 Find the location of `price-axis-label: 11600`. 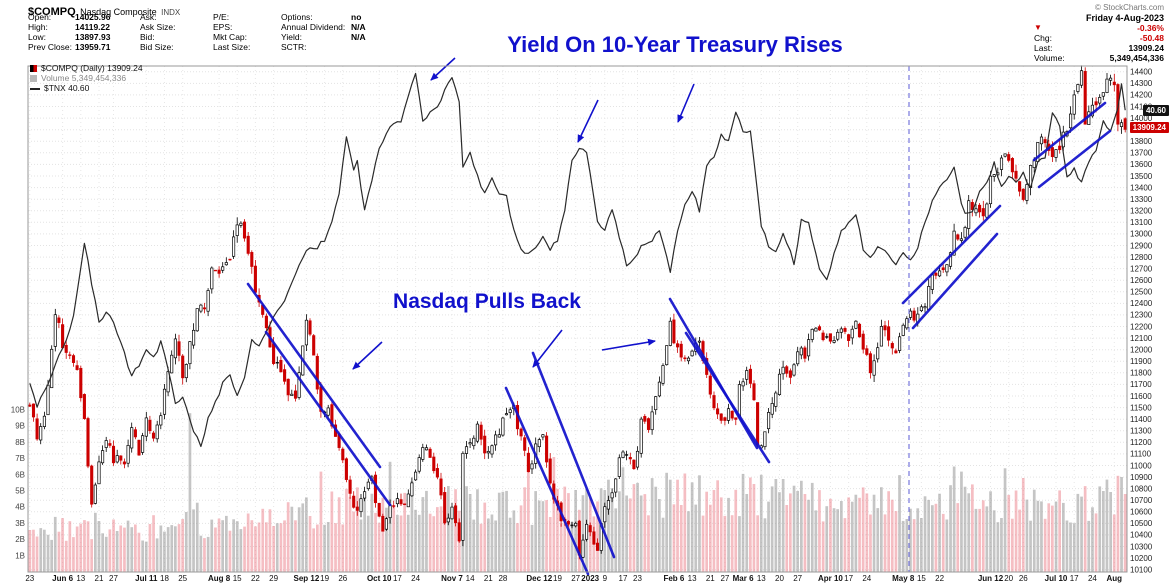

price-axis-label: 11600 is located at coordinates (1141, 396).